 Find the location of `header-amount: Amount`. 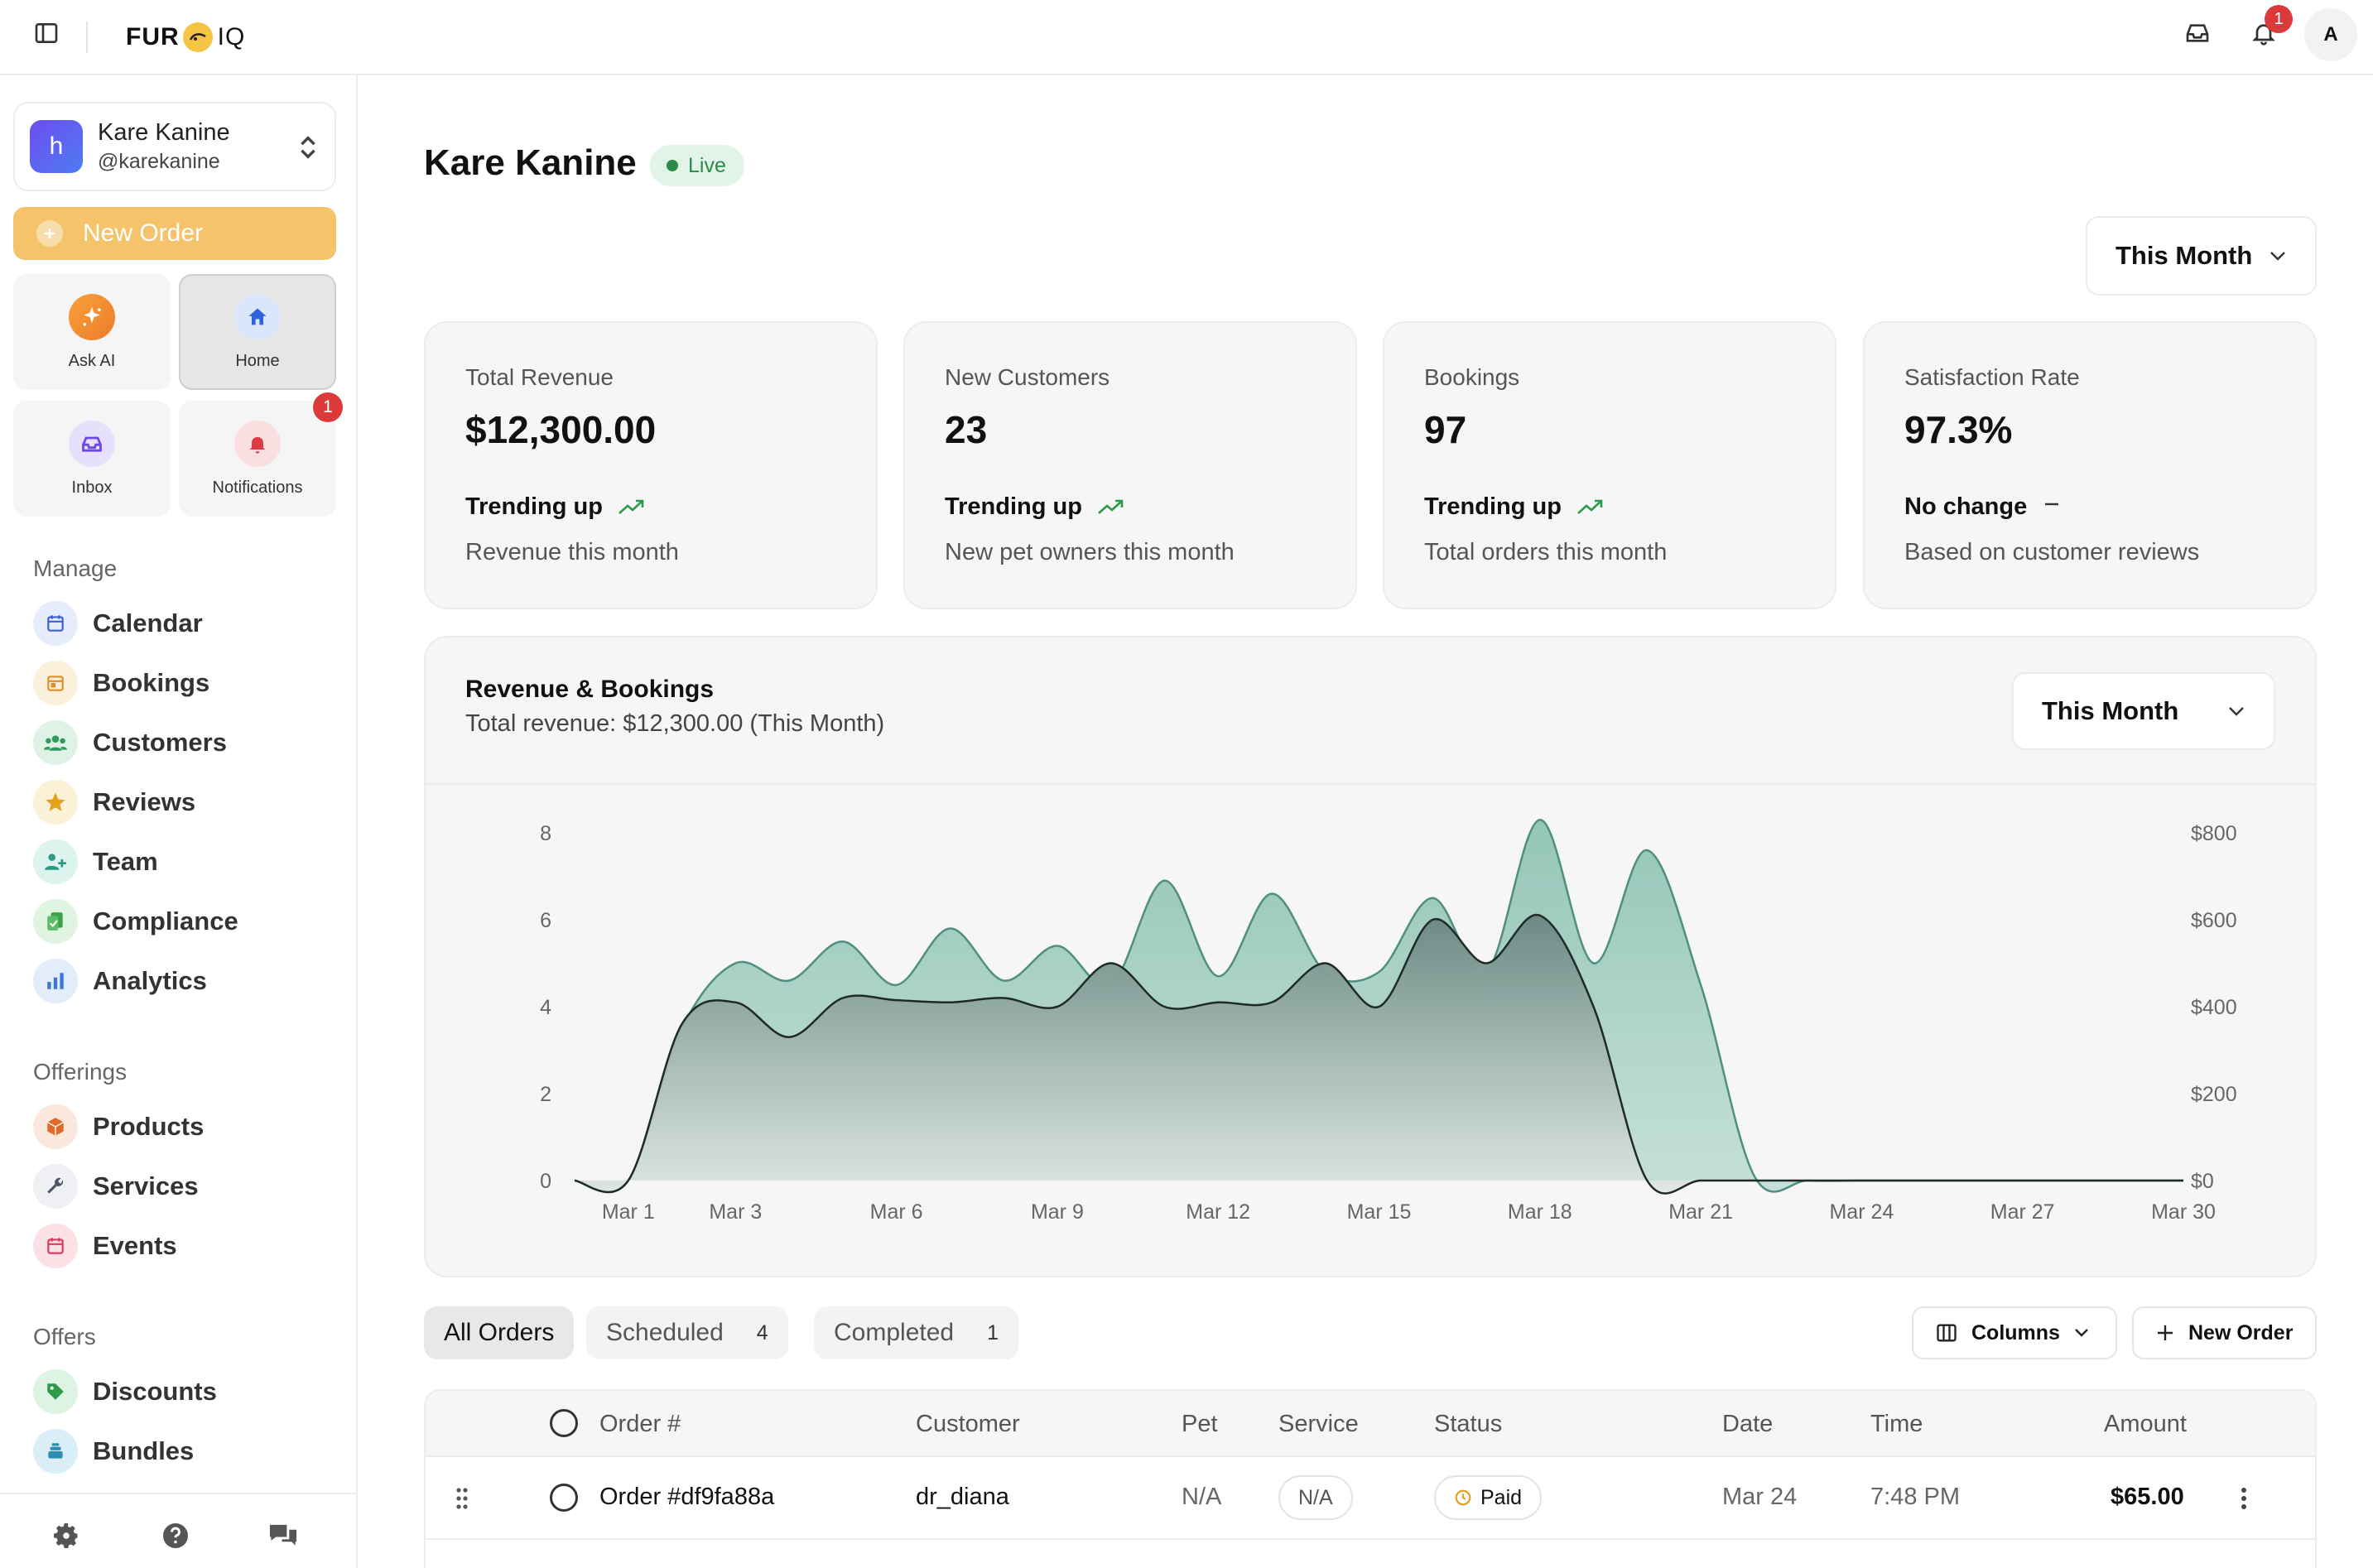

header-amount: Amount is located at coordinates (2145, 1424).